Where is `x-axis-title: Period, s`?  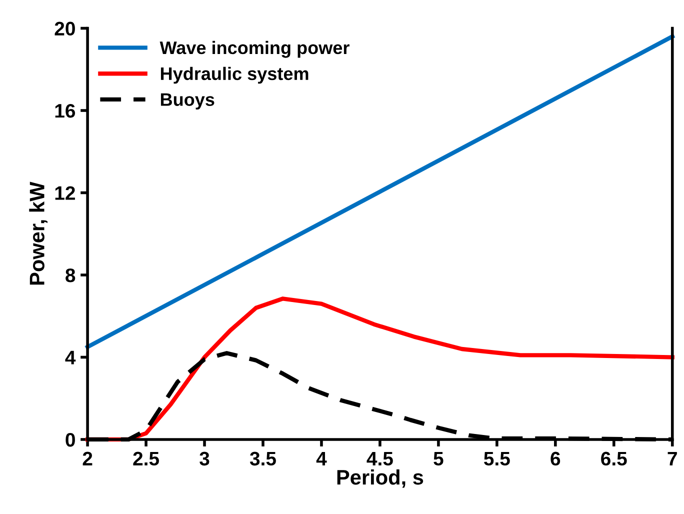
x-axis-title: Period, s is located at coordinates (380, 478).